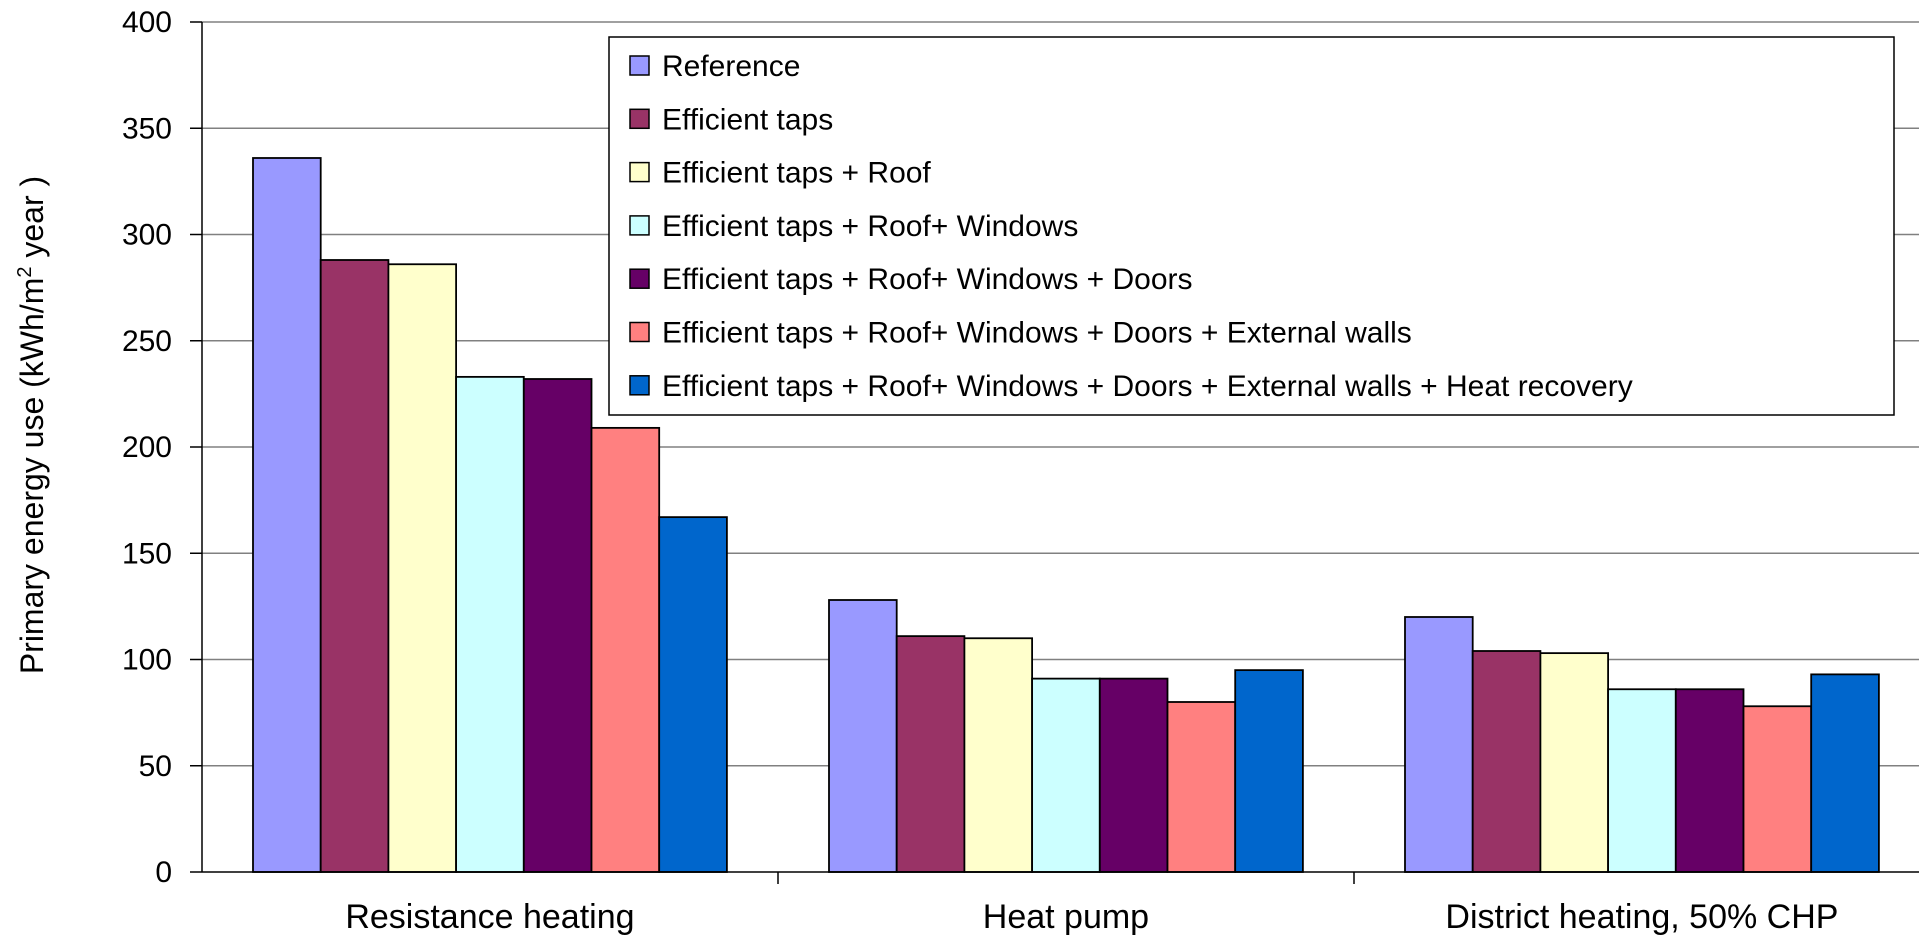 This screenshot has width=1919, height=938. Describe the element at coordinates (796, 173) in the screenshot. I see `legend-entry-label: Efficient taps + Roof` at that location.